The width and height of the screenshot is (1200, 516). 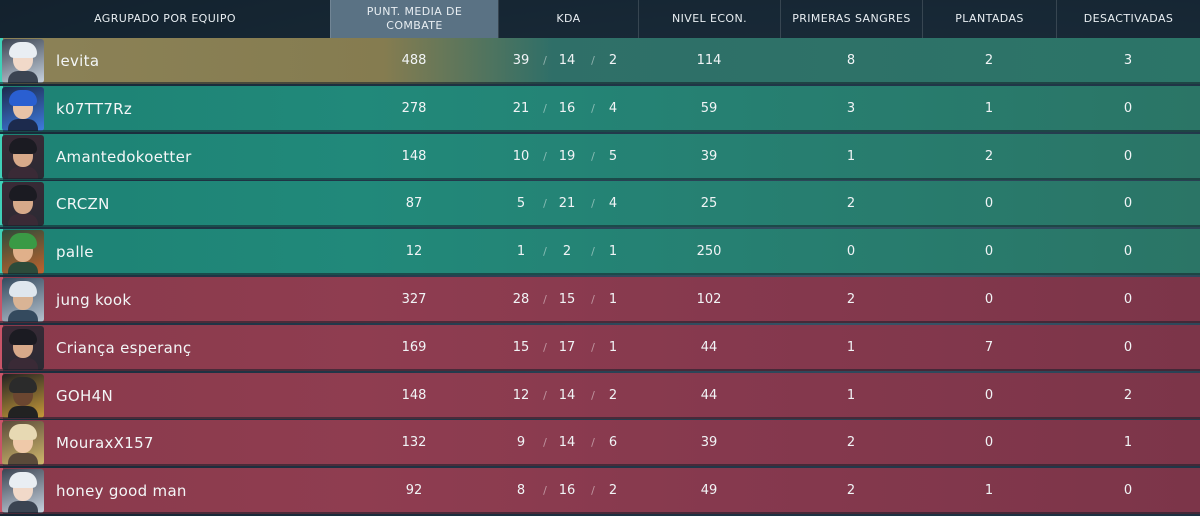 I want to click on header-econ: NIVEL ECON., so click(x=709, y=19).